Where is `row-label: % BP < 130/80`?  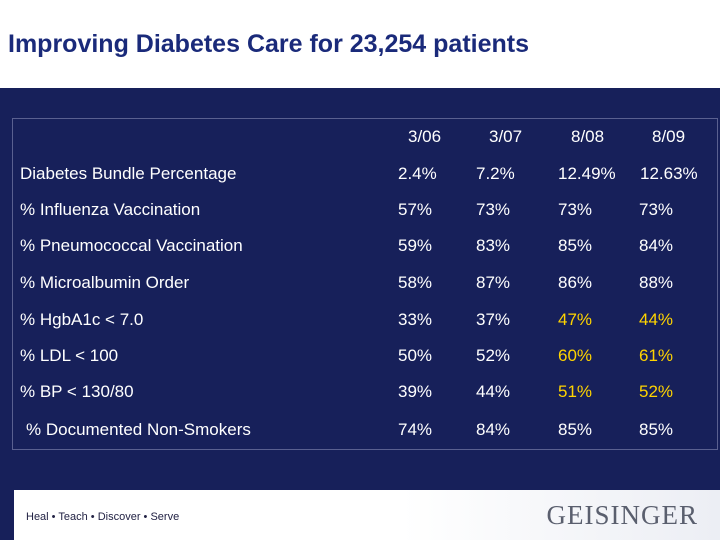 row-label: % BP < 130/80 is located at coordinates (77, 391).